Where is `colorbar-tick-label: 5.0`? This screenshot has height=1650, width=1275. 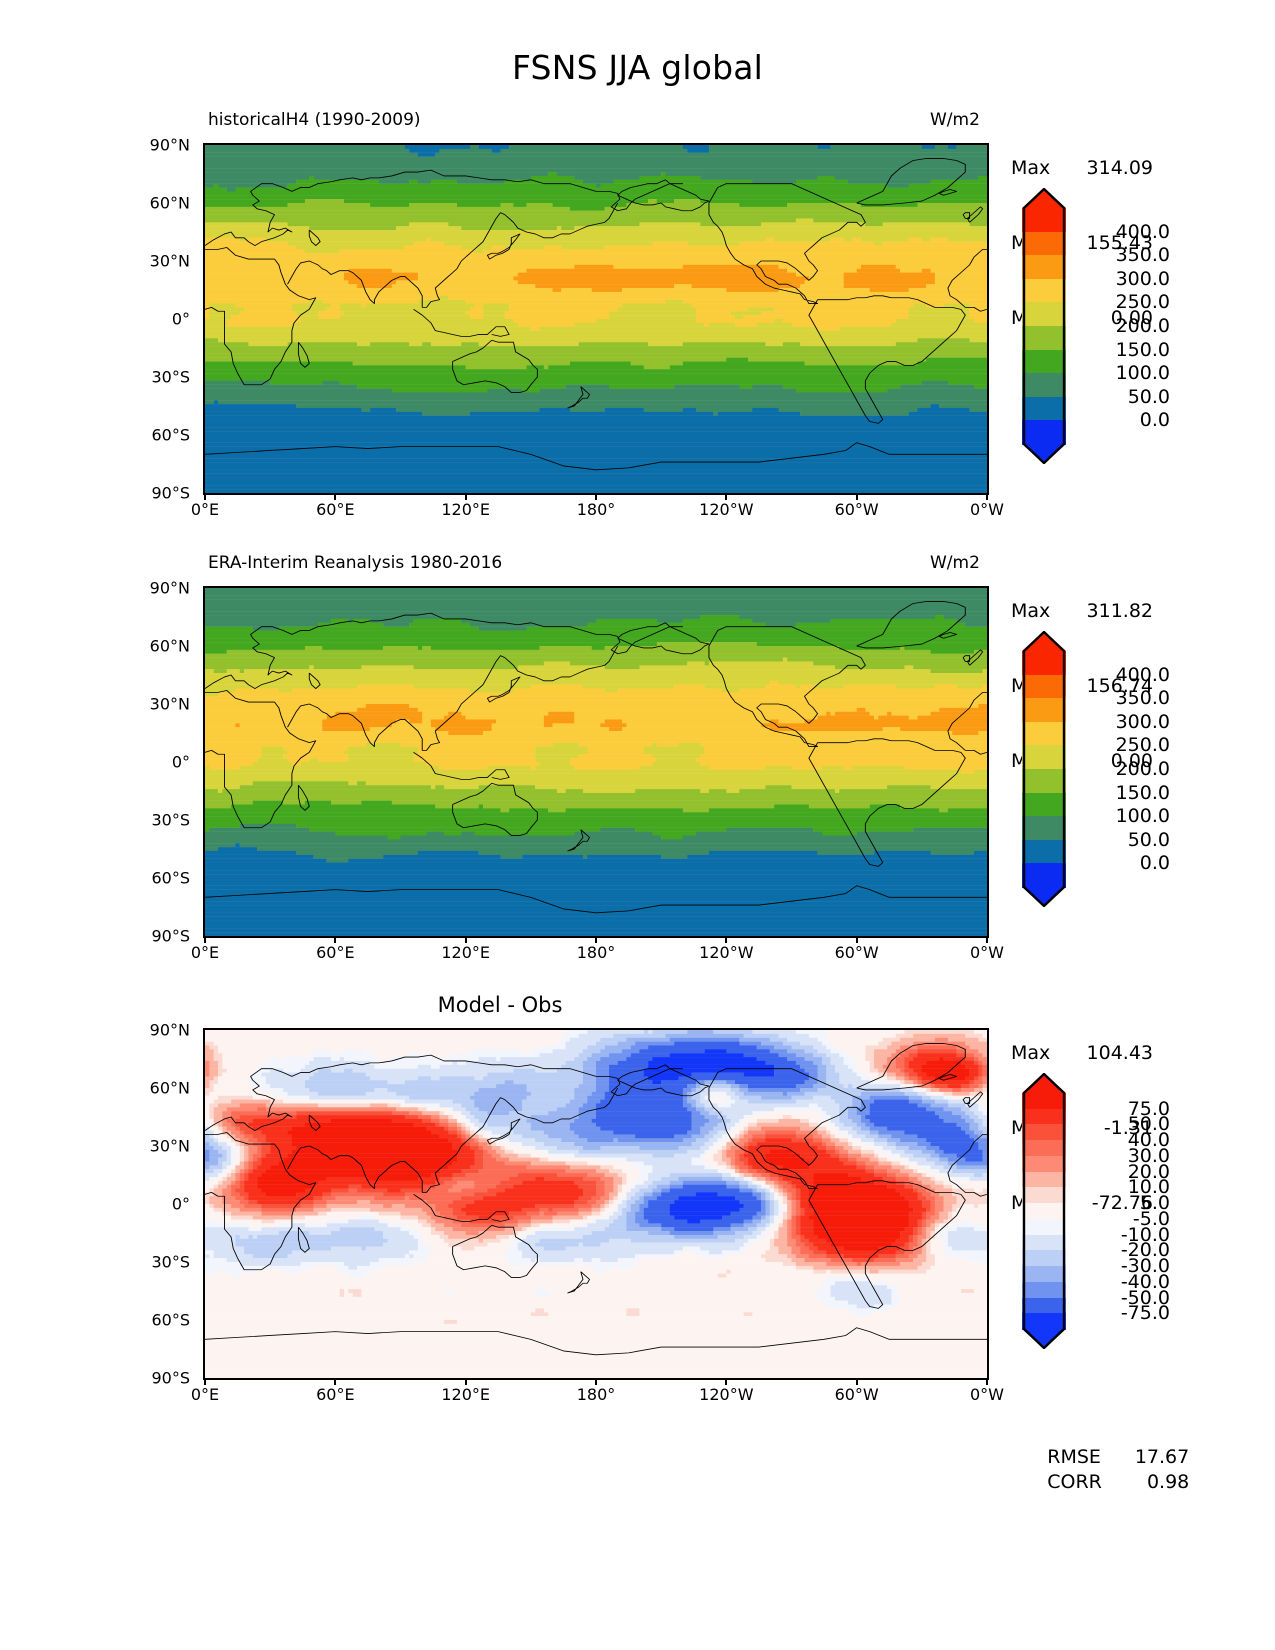 colorbar-tick-label: 5.0 is located at coordinates (1154, 1203).